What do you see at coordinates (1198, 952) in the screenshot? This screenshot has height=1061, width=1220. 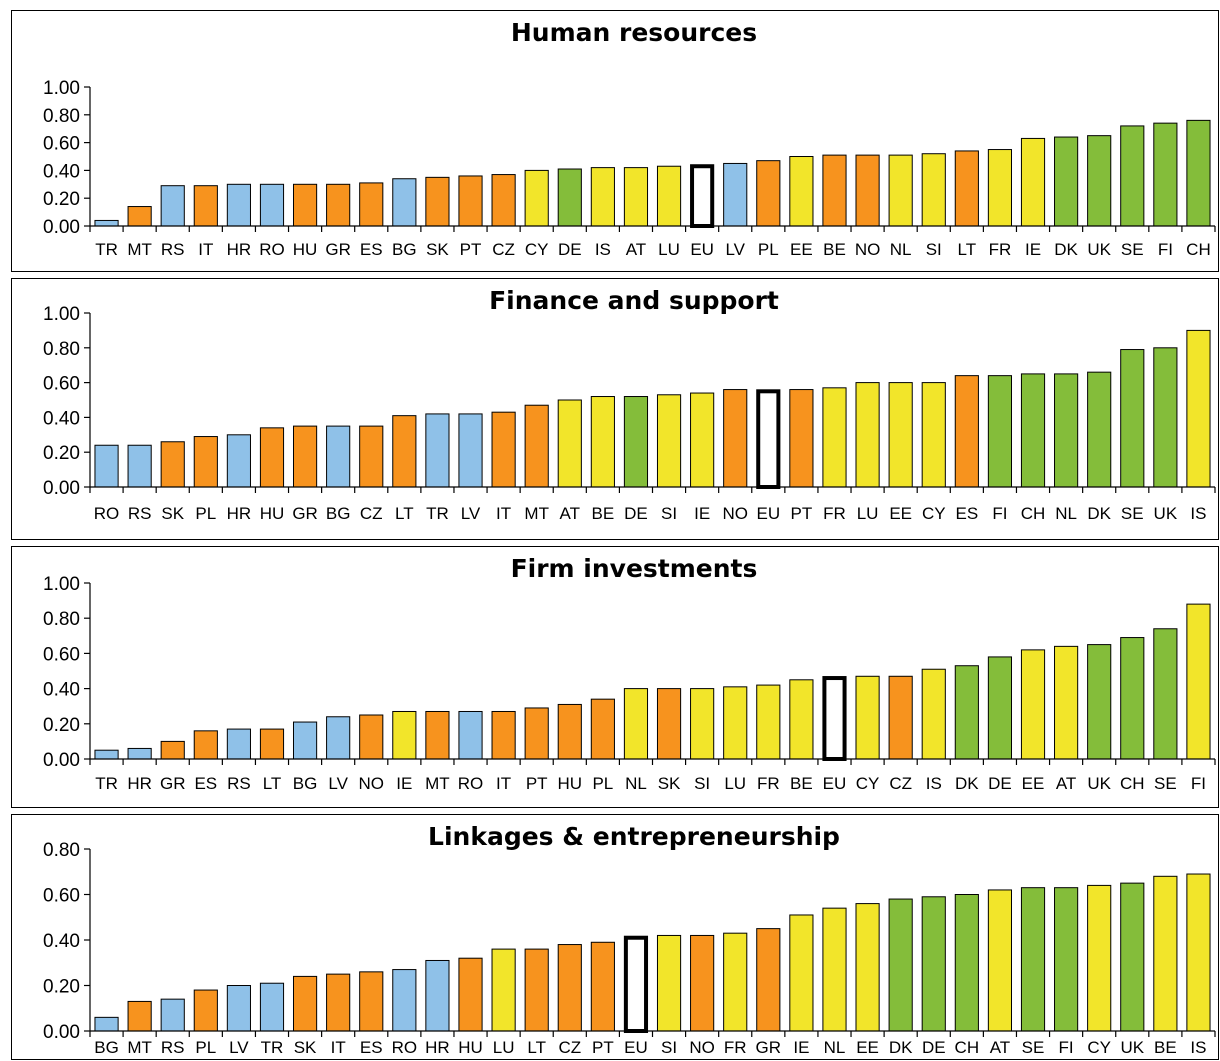 I see `bar-is` at bounding box center [1198, 952].